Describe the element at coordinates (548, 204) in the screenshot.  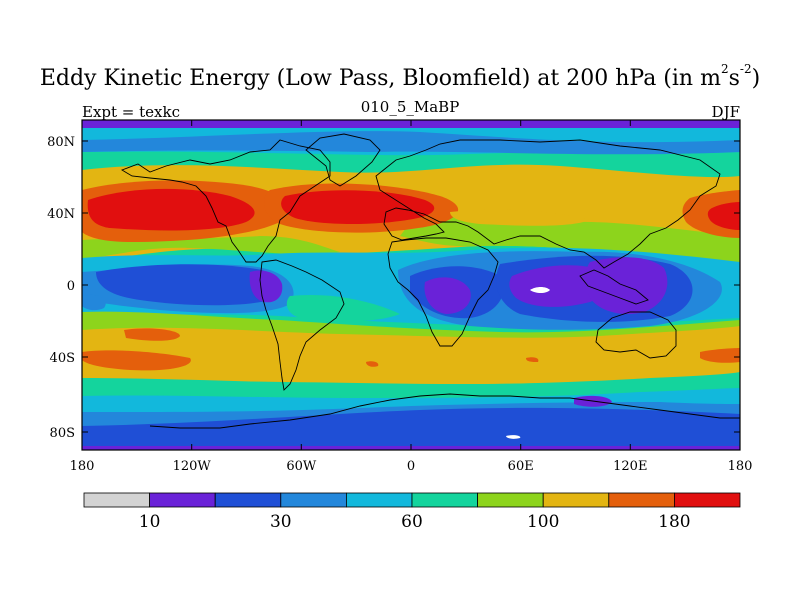
I see `eurasia-coast` at that location.